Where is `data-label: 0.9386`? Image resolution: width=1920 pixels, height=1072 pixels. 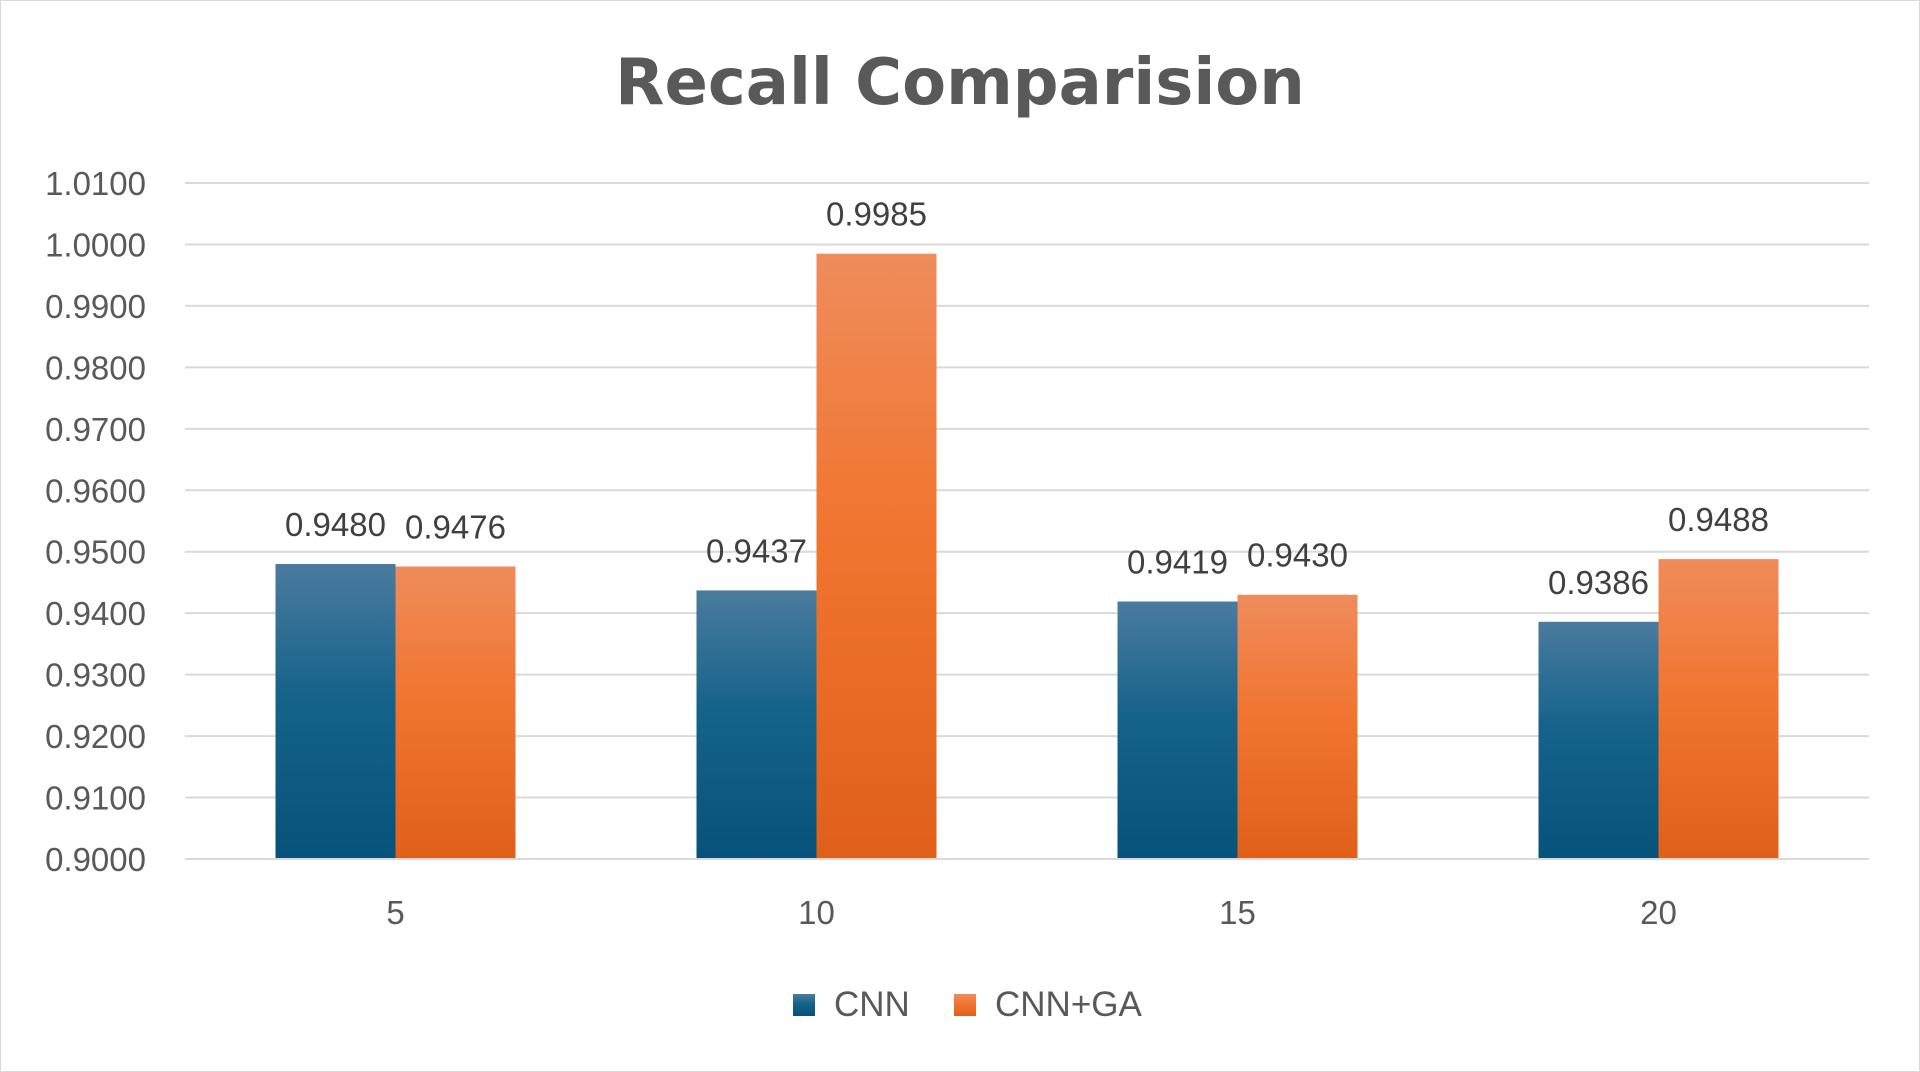 data-label: 0.9386 is located at coordinates (1598, 582).